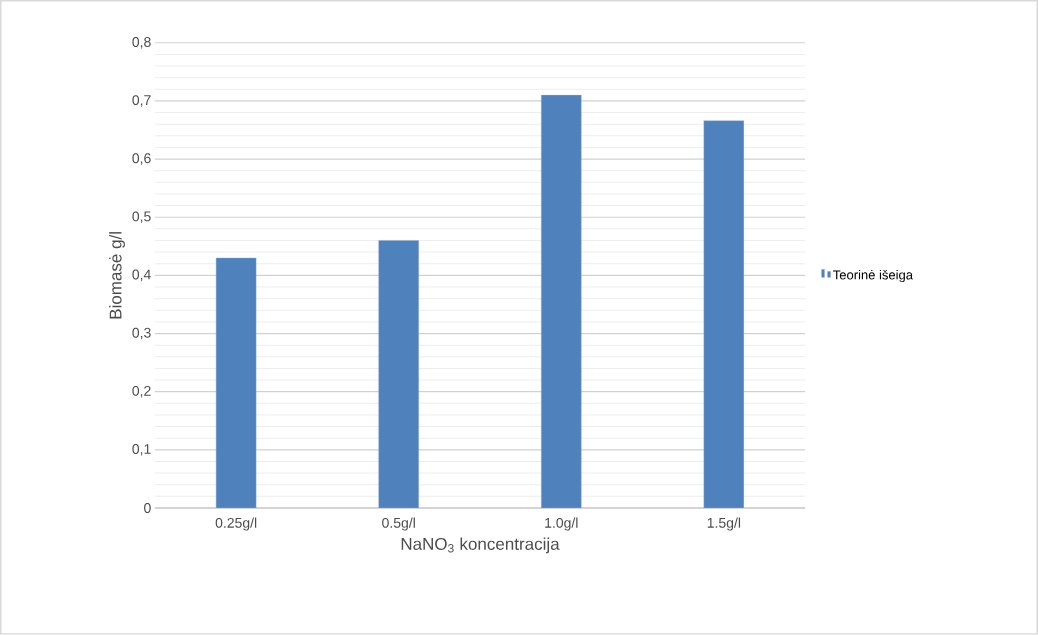 The image size is (1038, 635). What do you see at coordinates (398, 524) in the screenshot?
I see `x-tick-label: 0.5g/l` at bounding box center [398, 524].